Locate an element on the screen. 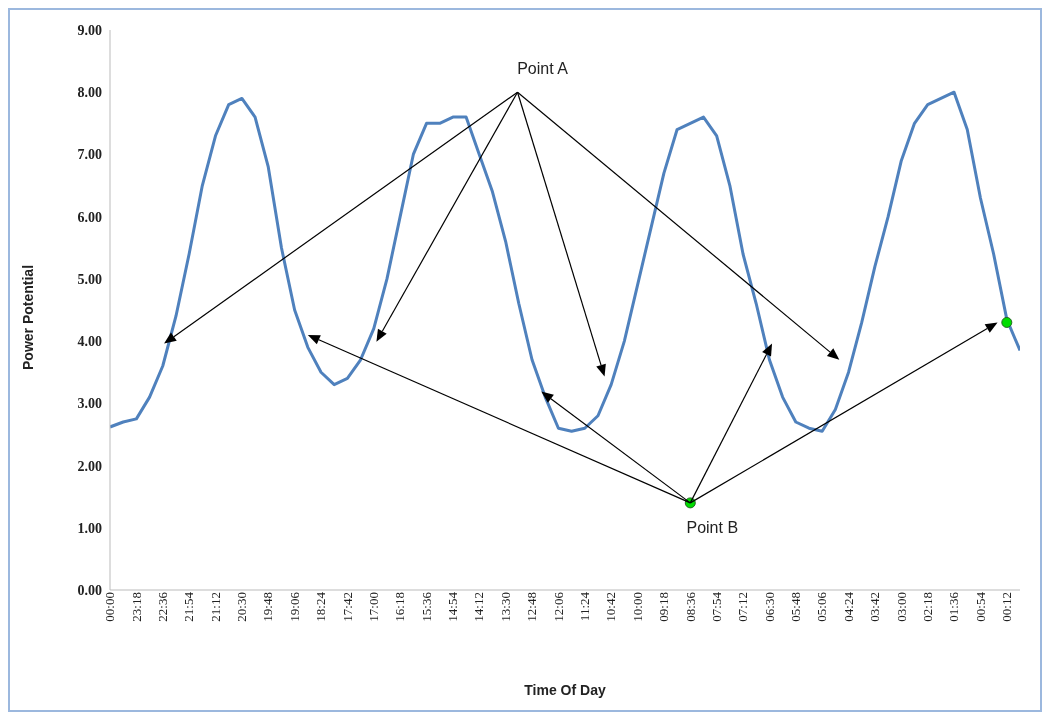 The image size is (1057, 724). y-axis-title: Power Potential is located at coordinates (27, 317).